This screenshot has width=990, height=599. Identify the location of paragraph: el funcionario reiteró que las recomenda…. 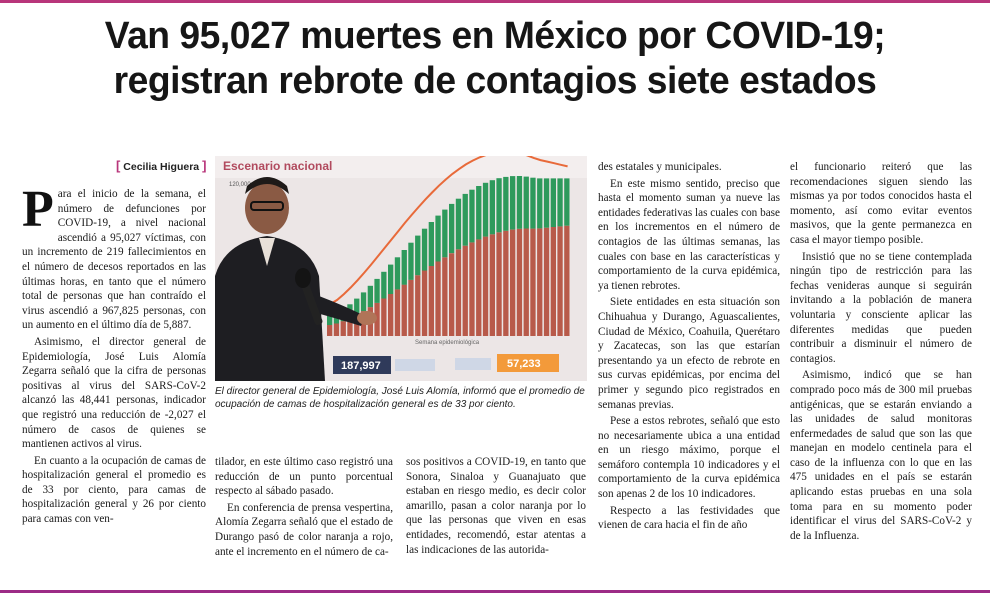
(881, 203).